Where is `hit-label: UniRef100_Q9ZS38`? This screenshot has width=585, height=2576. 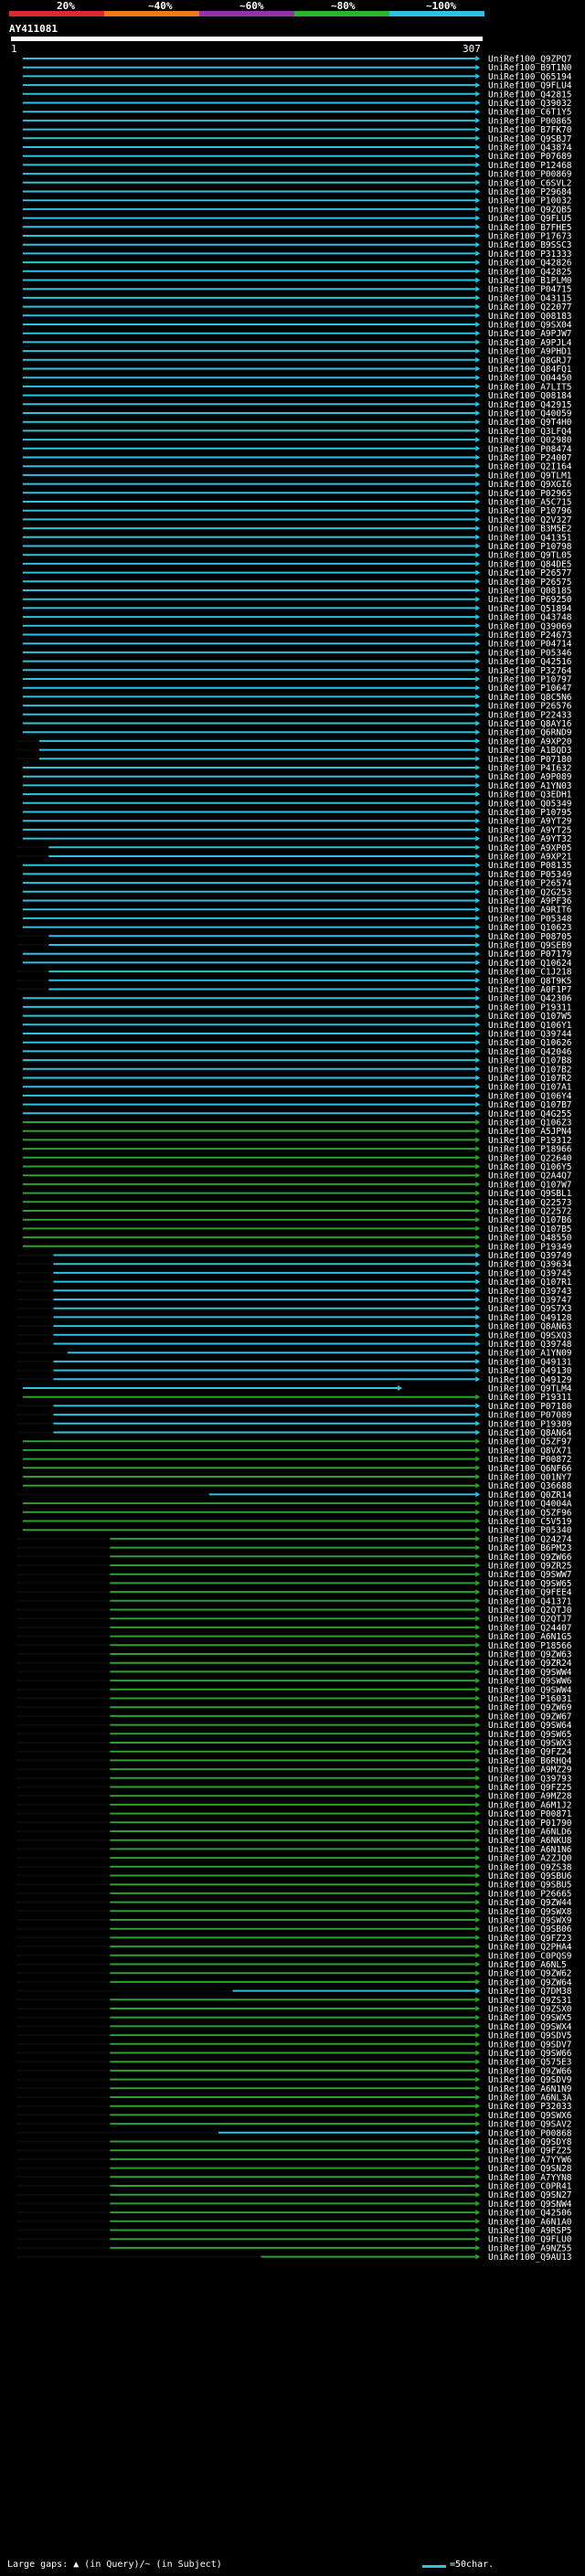 hit-label: UniRef100_Q9ZS38 is located at coordinates (530, 1867).